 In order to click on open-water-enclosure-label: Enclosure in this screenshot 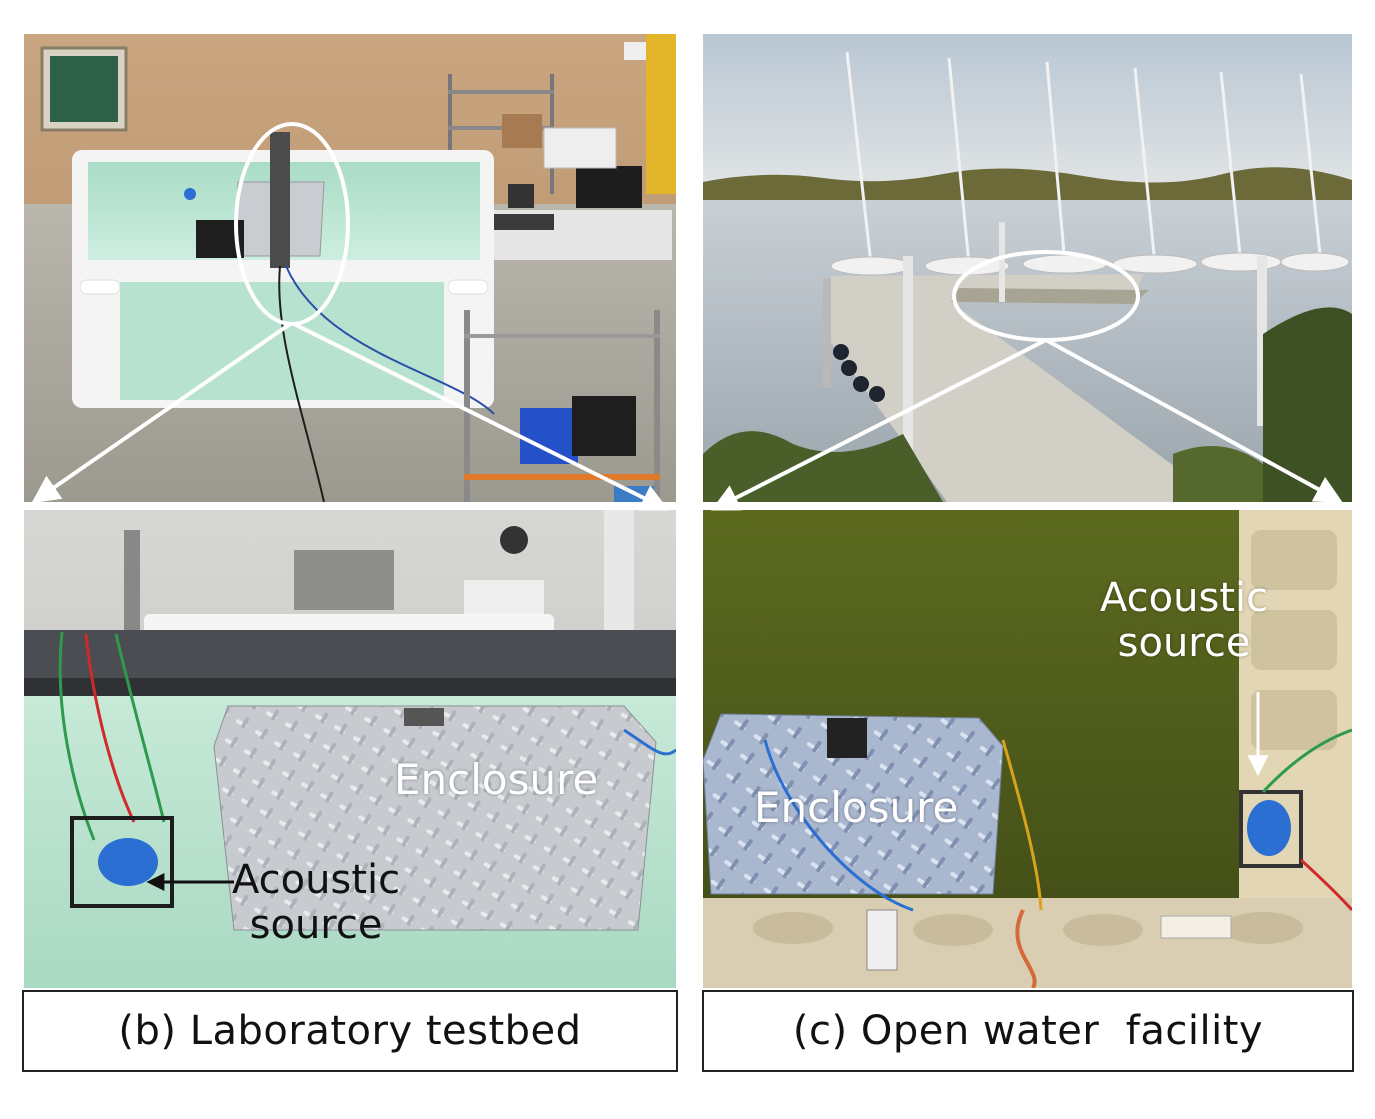, I will do `click(856, 807)`.